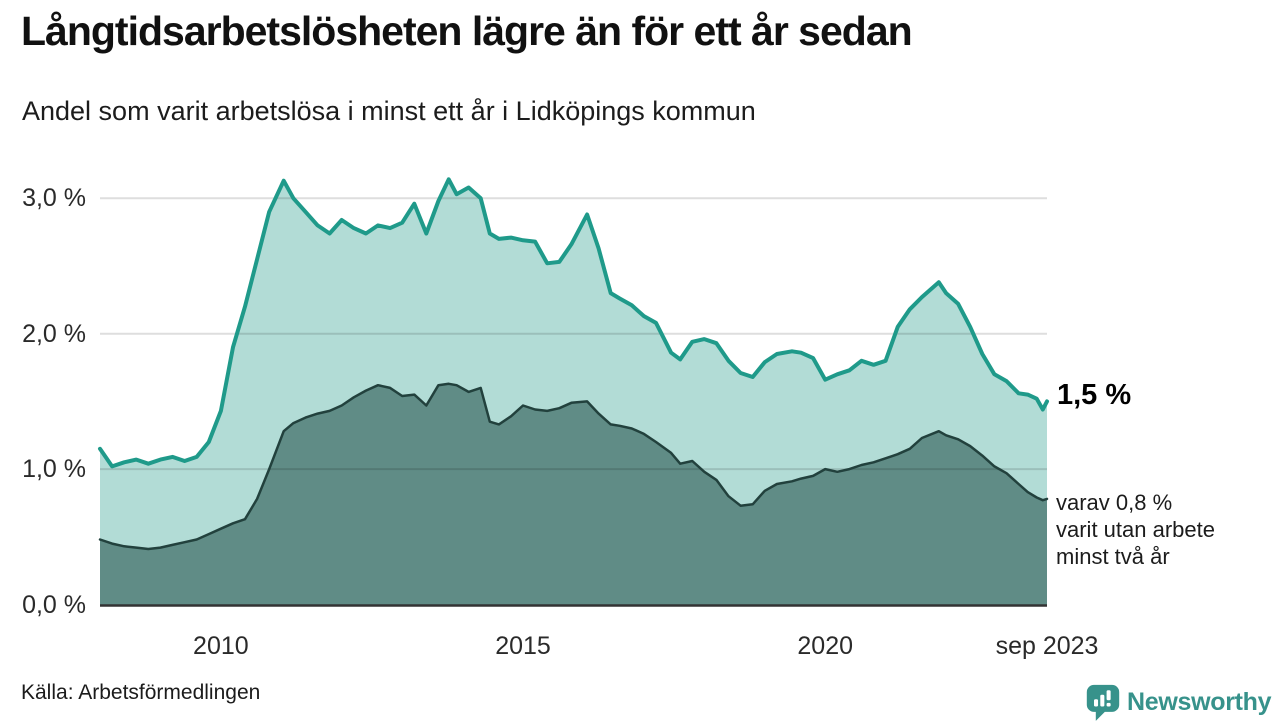  I want to click on series2-annotation-line2: varit utan arbete, so click(1135, 529).